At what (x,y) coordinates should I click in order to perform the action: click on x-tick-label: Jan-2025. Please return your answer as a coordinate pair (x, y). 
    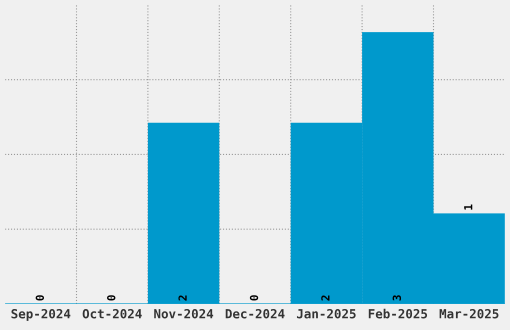
    Looking at the image, I should click on (326, 313).